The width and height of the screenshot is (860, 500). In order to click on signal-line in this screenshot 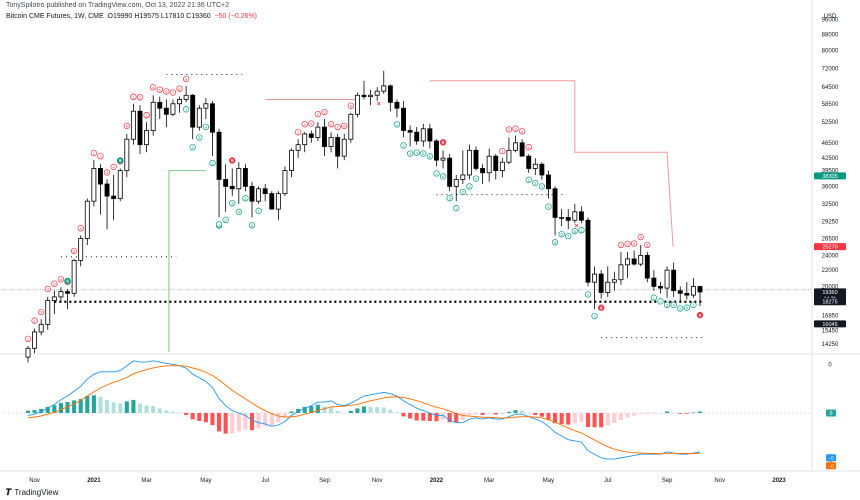, I will do `click(364, 410)`.